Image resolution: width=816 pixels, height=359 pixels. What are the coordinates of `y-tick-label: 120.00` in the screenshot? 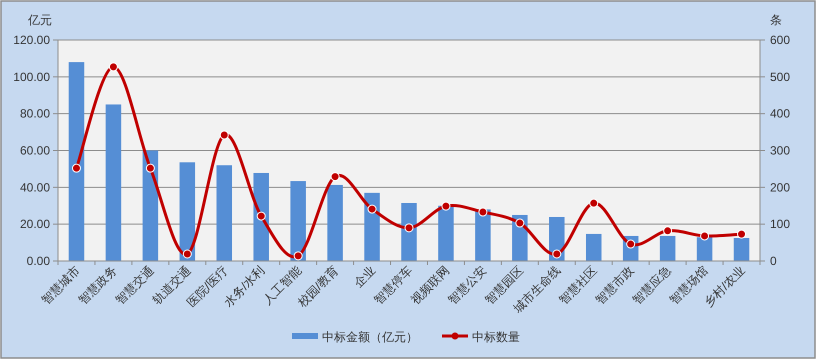 It's located at (31, 40).